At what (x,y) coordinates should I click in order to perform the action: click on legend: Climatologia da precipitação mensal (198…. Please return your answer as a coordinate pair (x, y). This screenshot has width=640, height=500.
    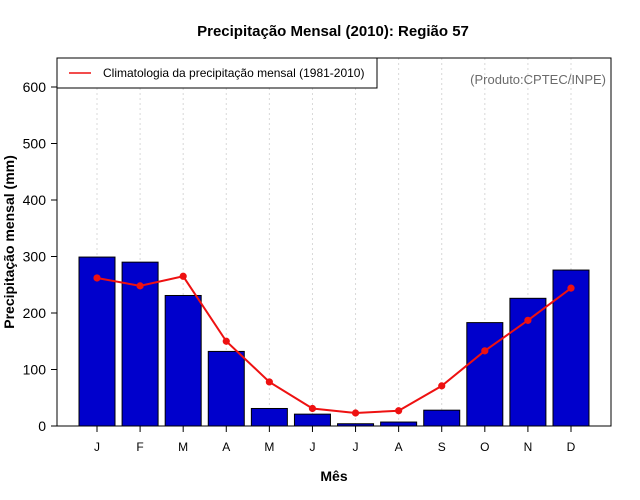
    Looking at the image, I should click on (217, 73).